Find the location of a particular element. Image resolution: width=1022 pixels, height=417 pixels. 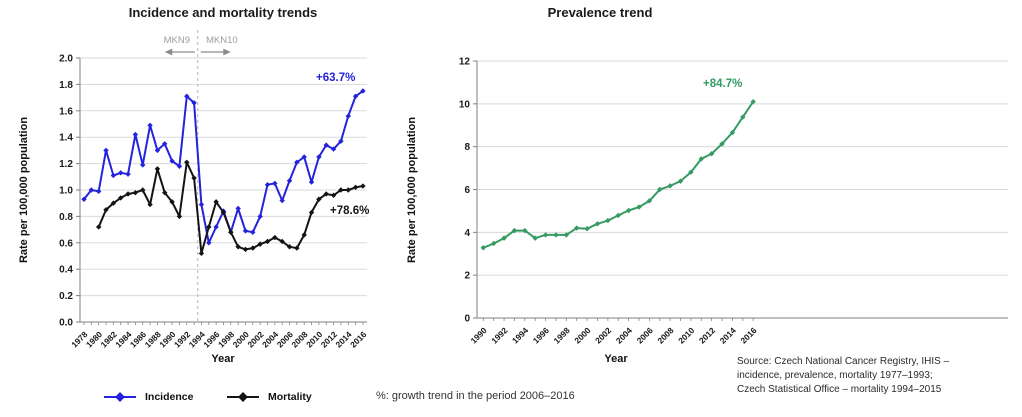

y-tick-labels: 0.0 0.2 0.4 0.6 0.8 1.0 1.2 1.4 1.6 1.8 2.0 is located at coordinates (66, 191).